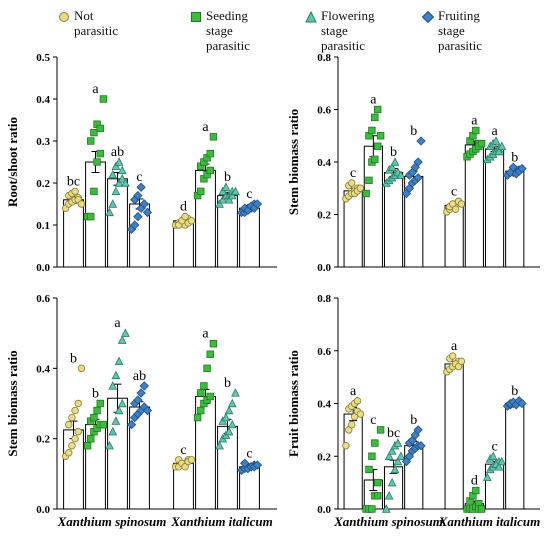 This screenshot has width=550, height=536. What do you see at coordinates (43, 510) in the screenshot?
I see `y-tick-label: 0.0` at bounding box center [43, 510].